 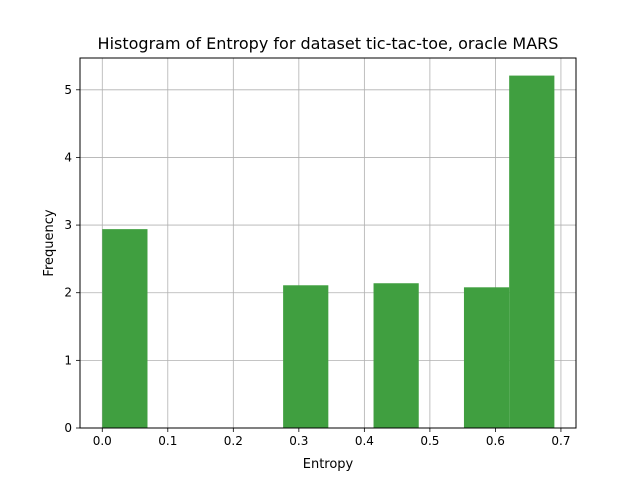 I want to click on x-tick-label: 0.2, so click(x=233, y=441).